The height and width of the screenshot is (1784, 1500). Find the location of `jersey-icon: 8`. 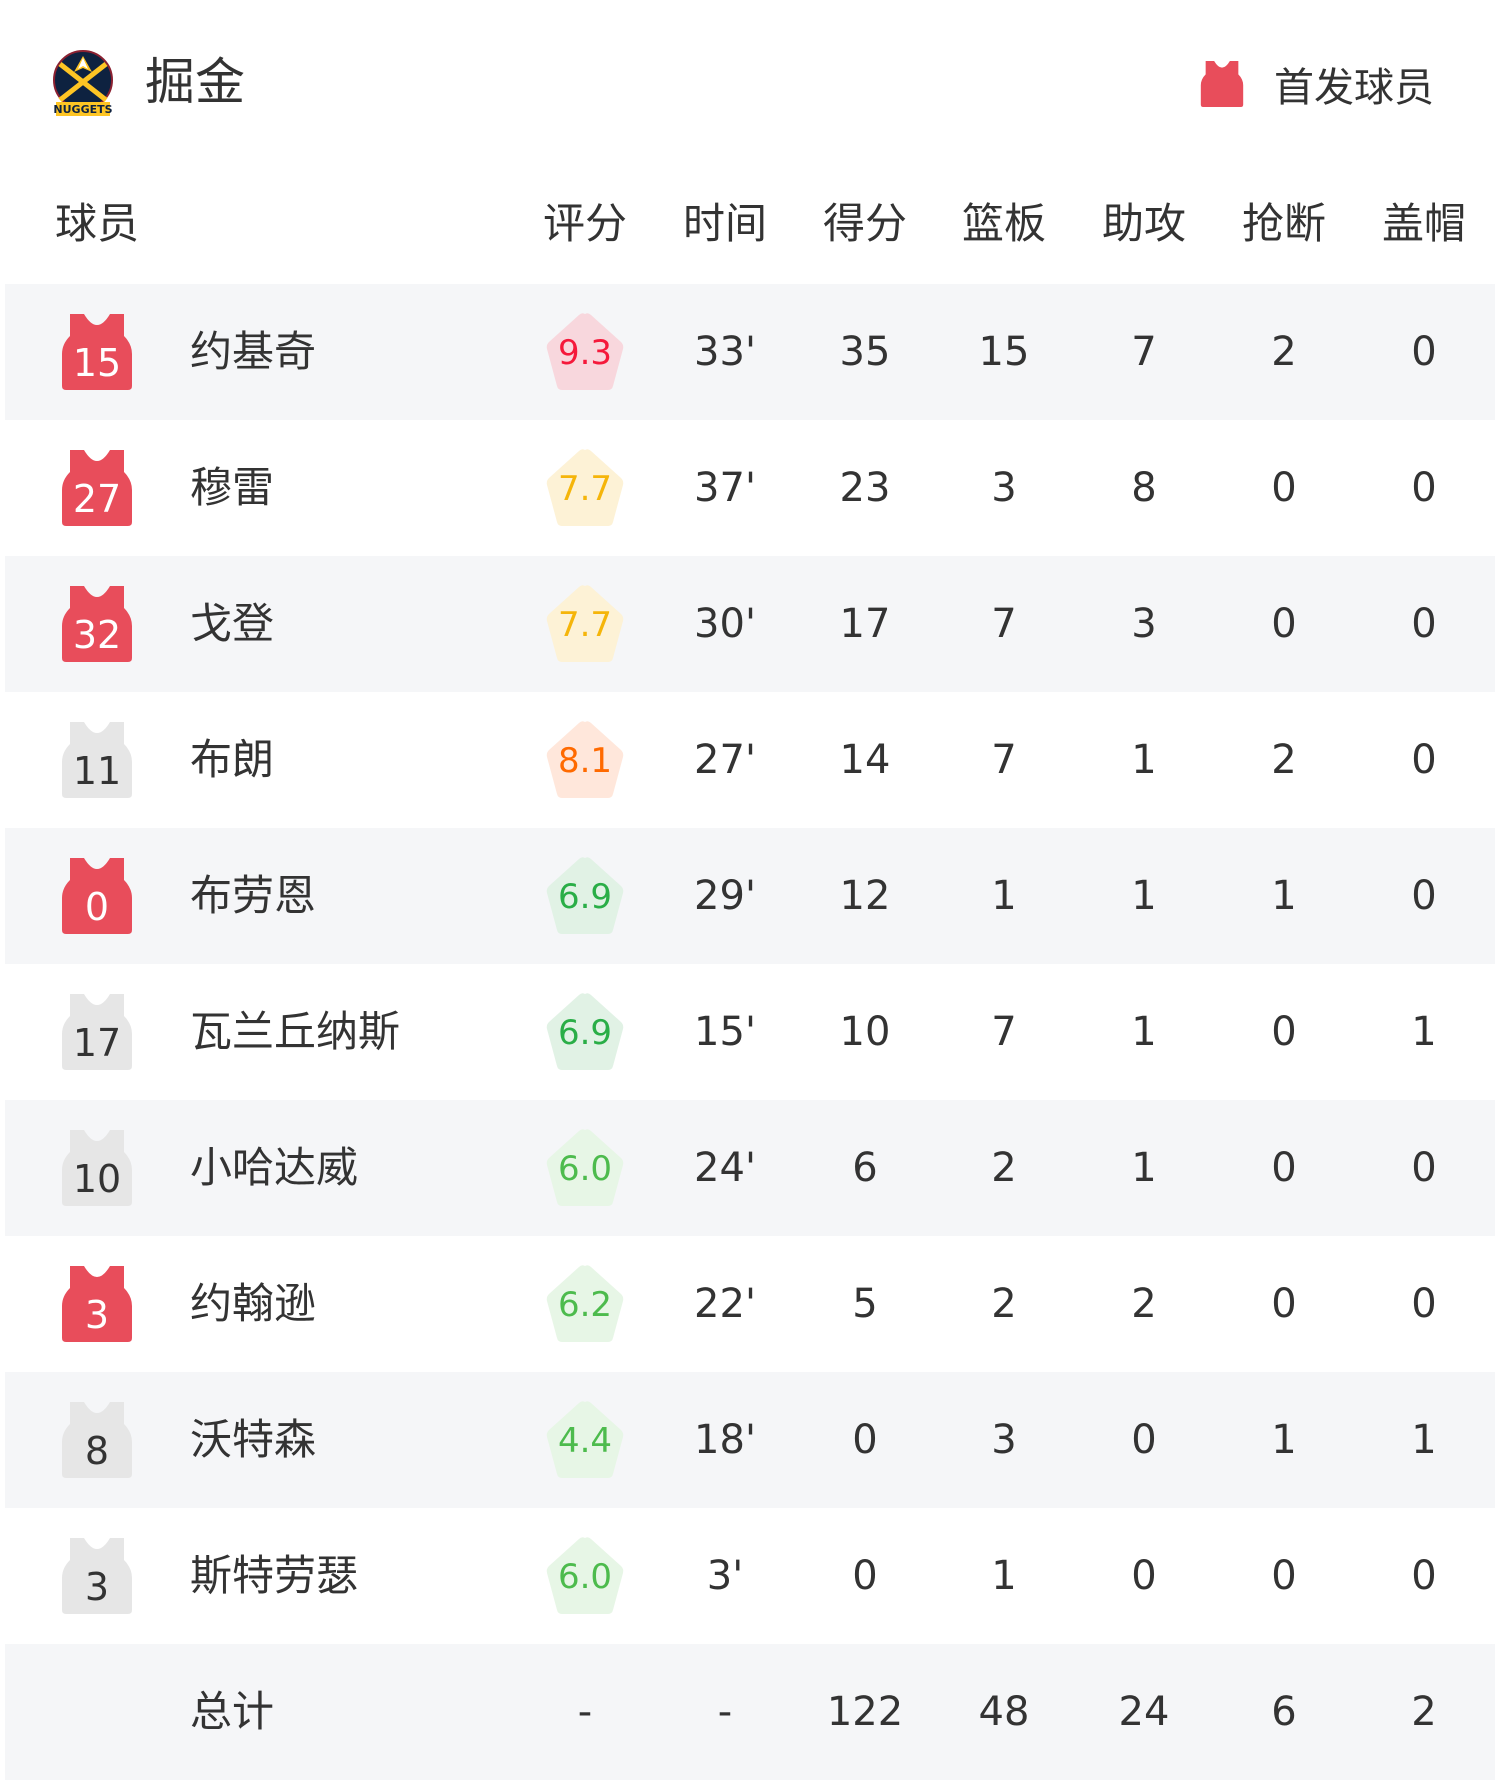

jersey-icon: 8 is located at coordinates (97, 1440).